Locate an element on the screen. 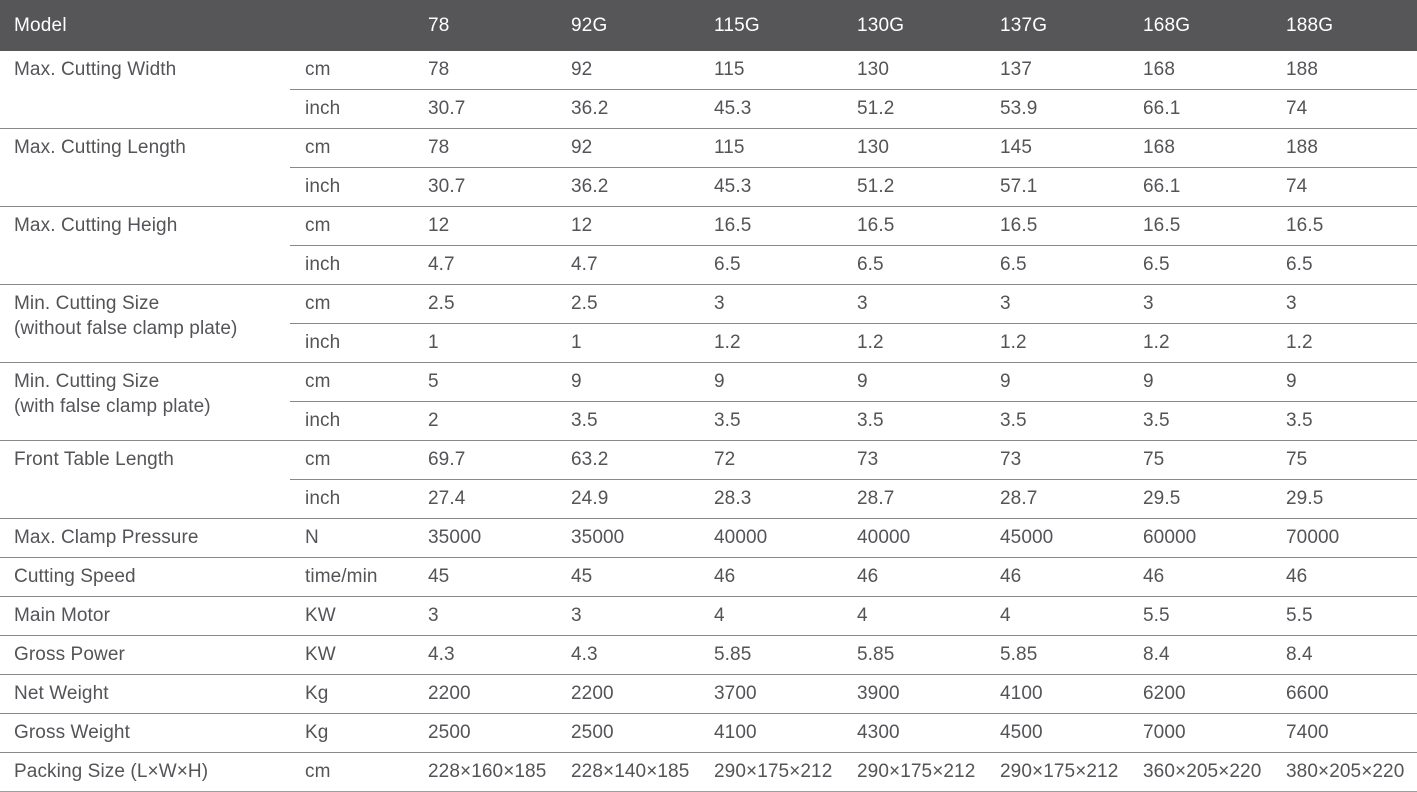 This screenshot has width=1417, height=792. spec-label: Max. Cutting Width is located at coordinates (95, 69).